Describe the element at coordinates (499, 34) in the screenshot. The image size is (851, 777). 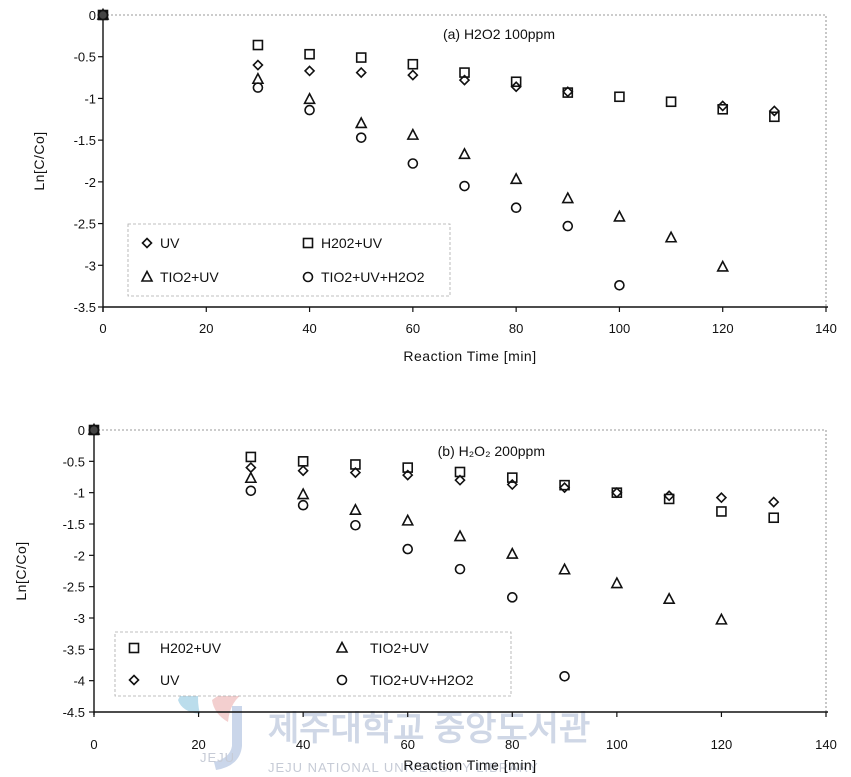
I see `chart-title-a: (a) H2O2 100ppm` at that location.